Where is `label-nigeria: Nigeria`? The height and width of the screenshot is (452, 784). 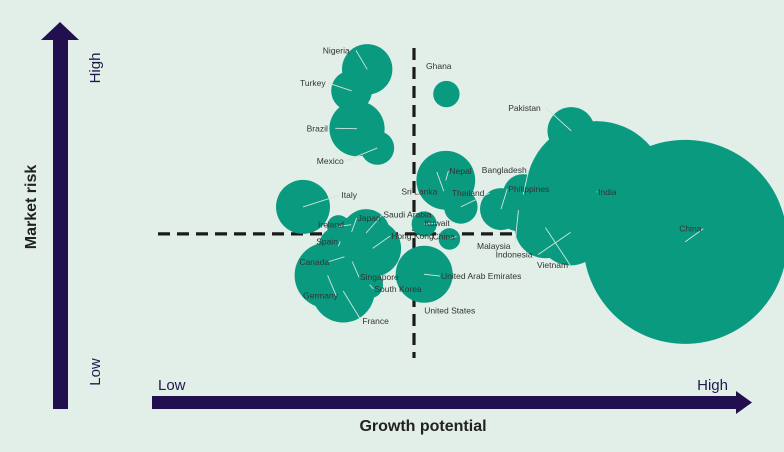
label-nigeria: Nigeria is located at coordinates (336, 50).